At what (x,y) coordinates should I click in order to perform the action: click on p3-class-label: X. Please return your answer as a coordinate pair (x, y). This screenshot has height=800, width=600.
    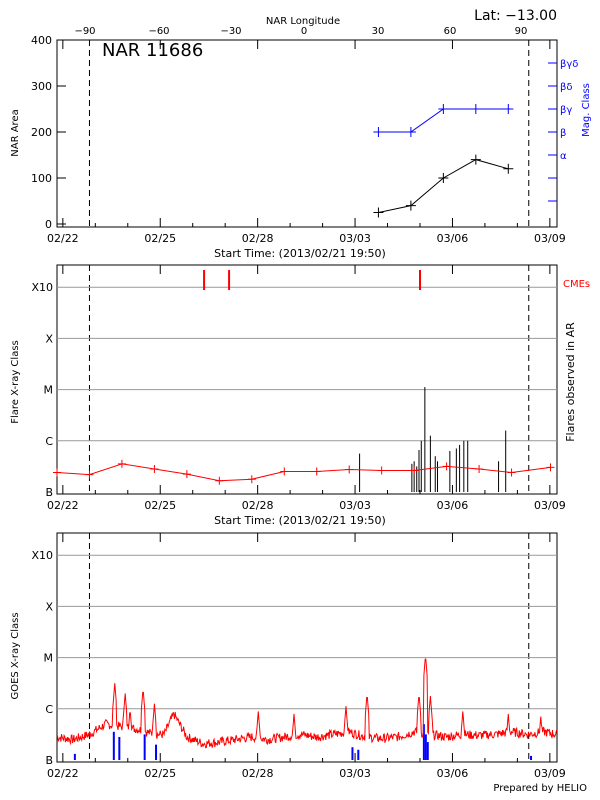
    Looking at the image, I should click on (49, 606).